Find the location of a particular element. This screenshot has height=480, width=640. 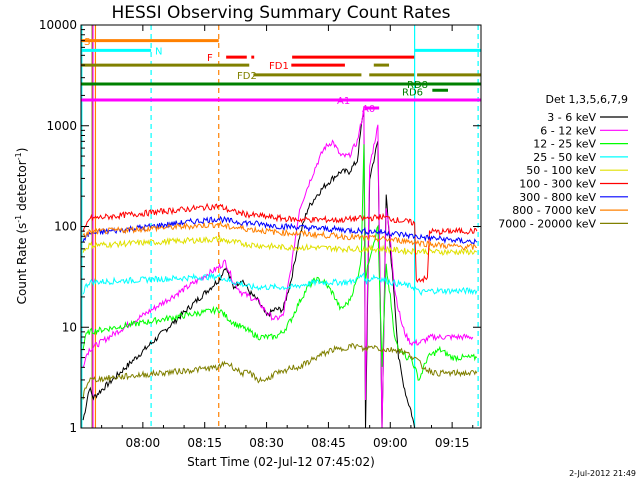

legend-label-5: 100 - 300 keV is located at coordinates (557, 184).